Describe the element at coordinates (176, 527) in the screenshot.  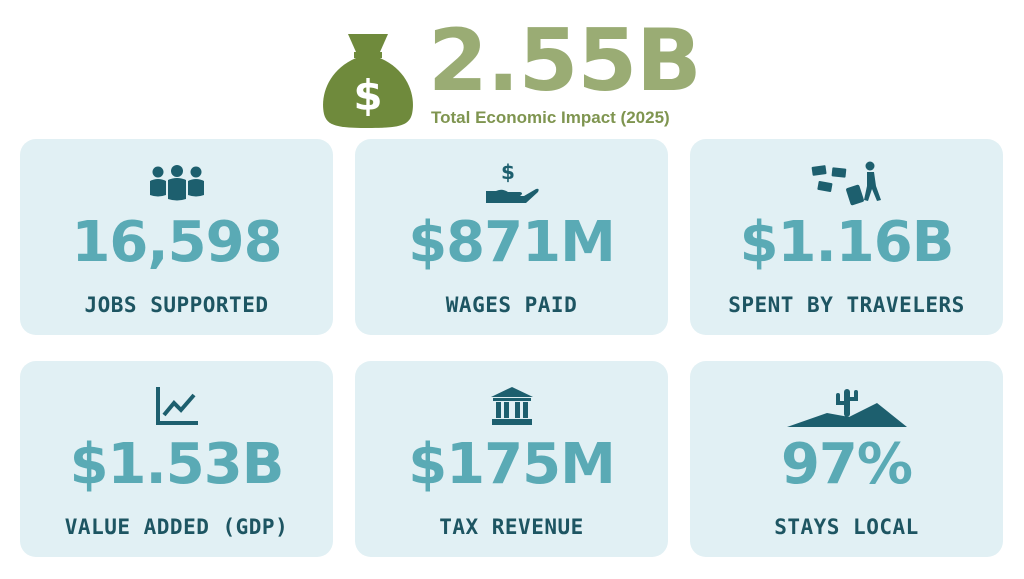
I see `gdp-label: VALUE ADDED (GDP)` at that location.